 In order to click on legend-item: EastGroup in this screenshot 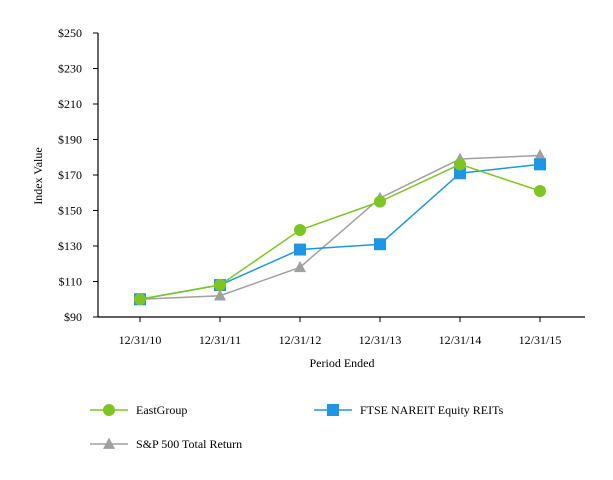, I will do `click(138, 410)`.